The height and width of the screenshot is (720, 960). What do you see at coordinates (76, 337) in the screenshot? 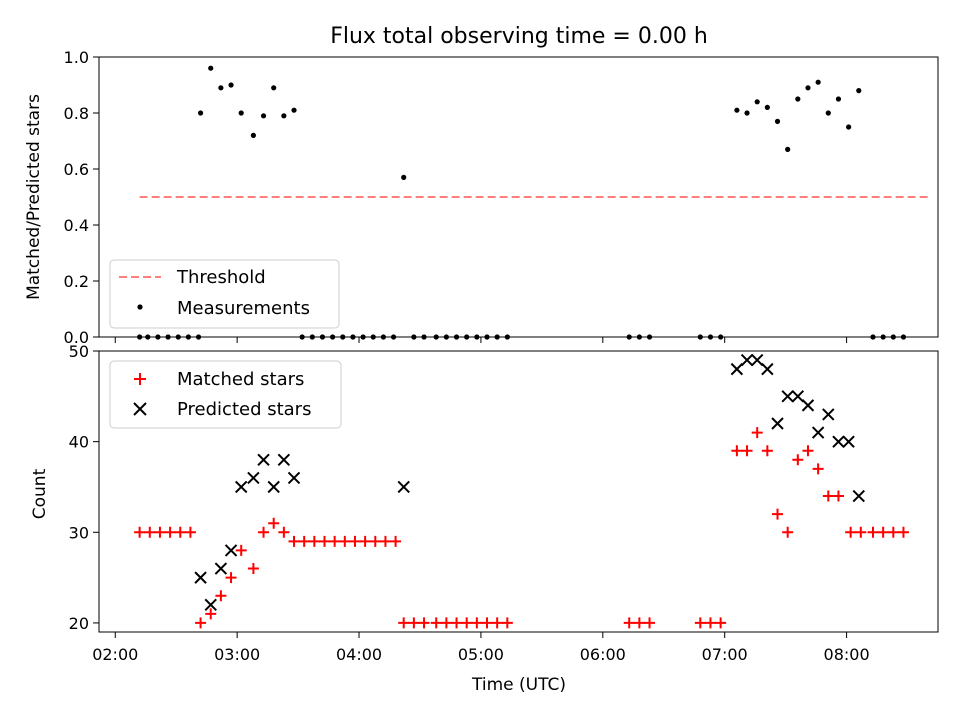
I see `ratio-y-tick-label: 0.0` at bounding box center [76, 337].